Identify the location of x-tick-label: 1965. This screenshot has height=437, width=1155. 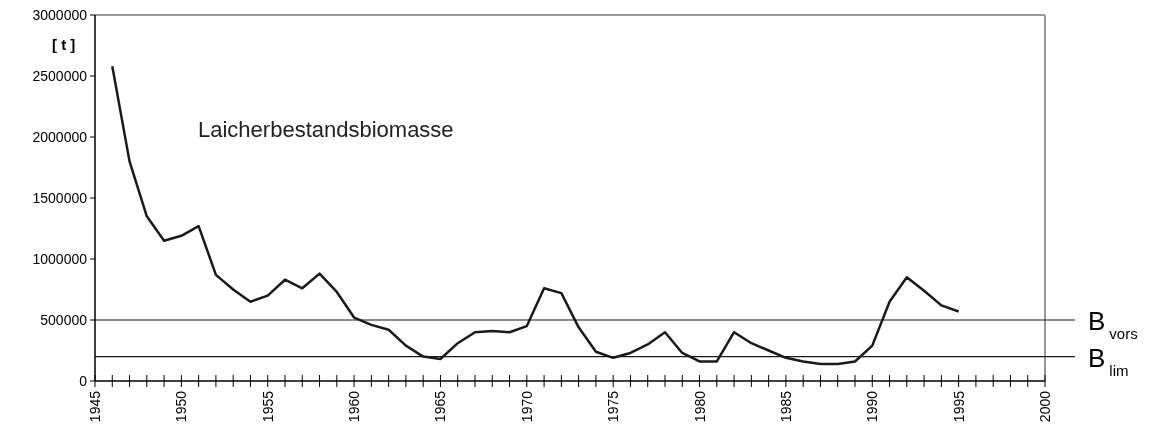
(440, 406).